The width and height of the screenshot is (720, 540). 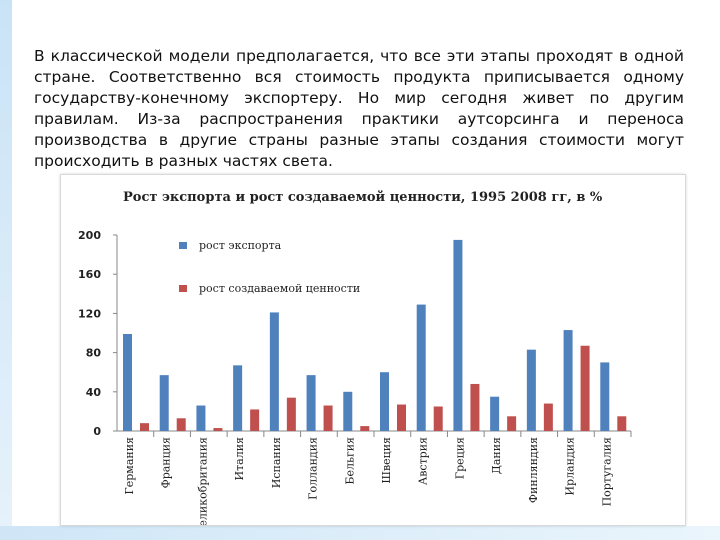 I want to click on legend-label: рост создаваемой ценности, so click(x=279, y=288).